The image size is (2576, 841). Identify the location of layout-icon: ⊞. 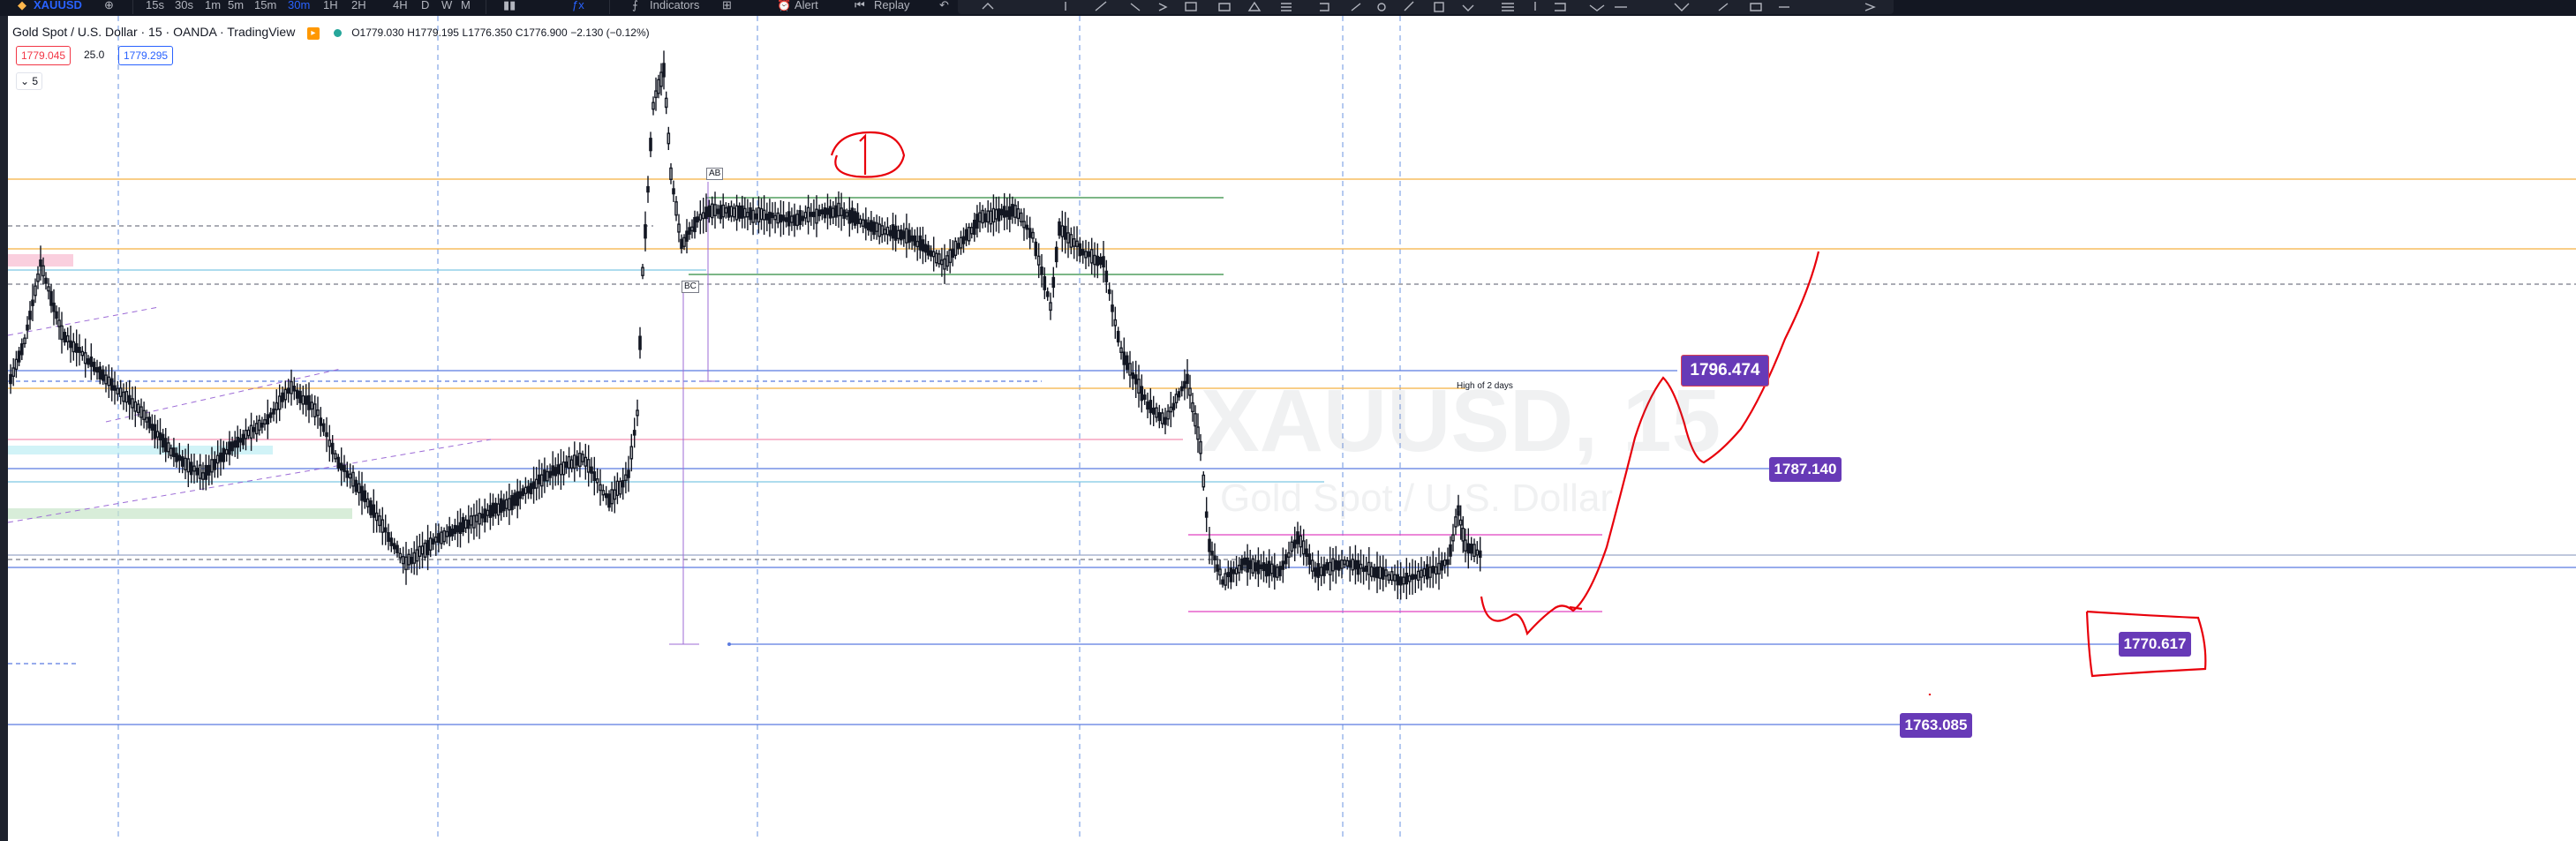
(727, 5).